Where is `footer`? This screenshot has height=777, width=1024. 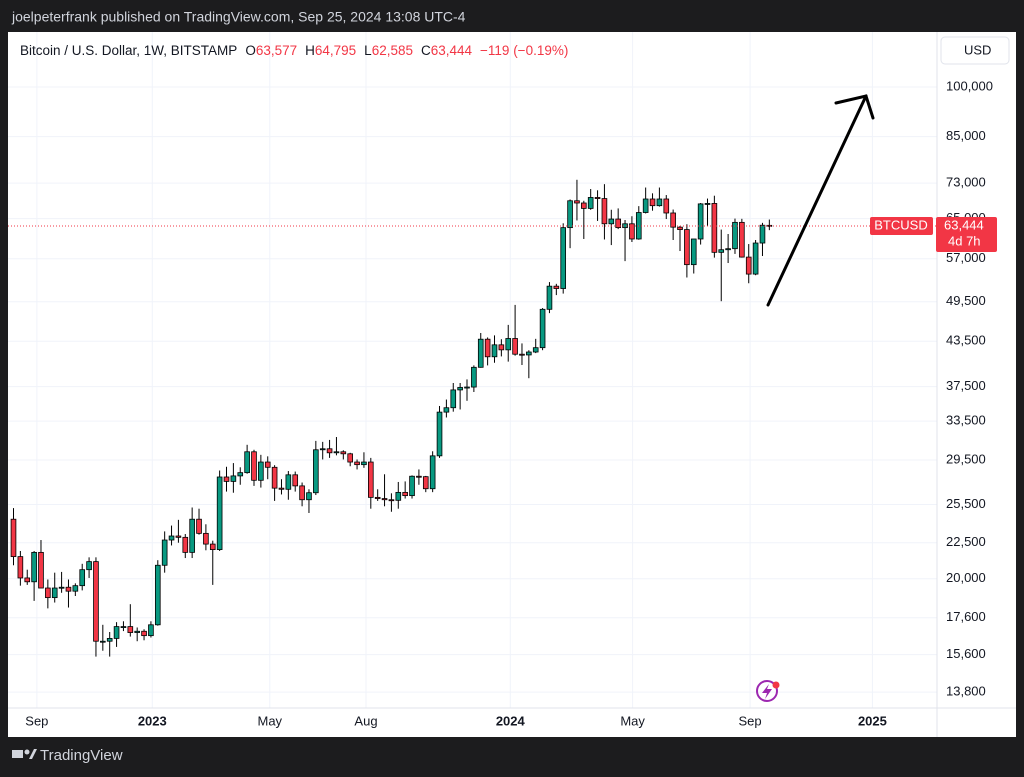 footer is located at coordinates (512, 757).